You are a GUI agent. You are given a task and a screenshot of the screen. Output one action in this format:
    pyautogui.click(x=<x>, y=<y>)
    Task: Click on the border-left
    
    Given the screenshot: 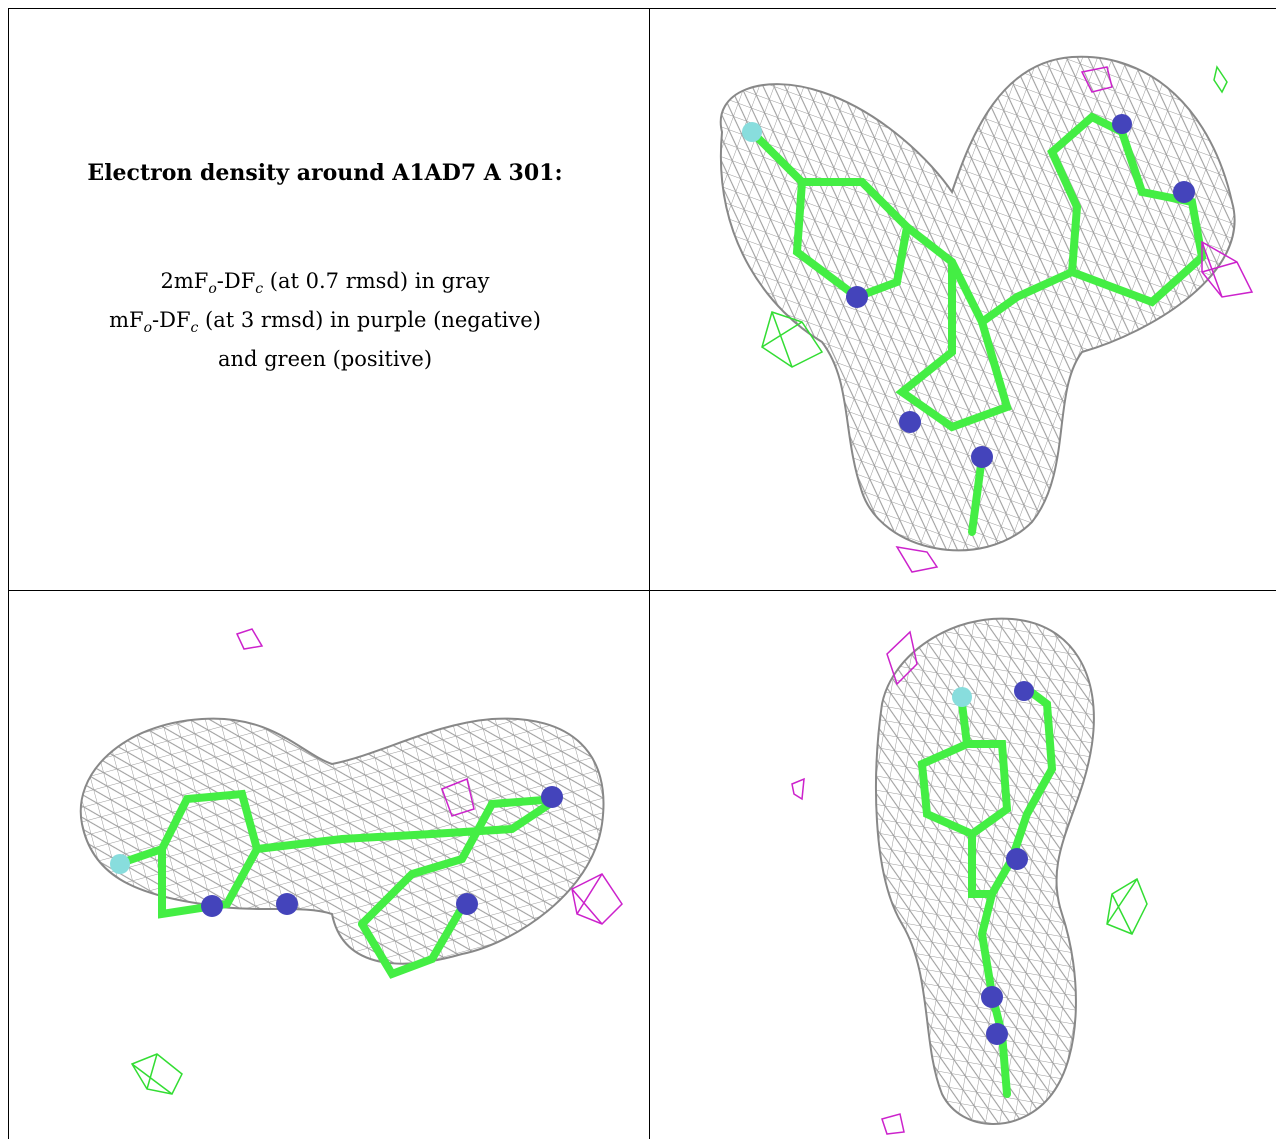 What is the action you would take?
    pyautogui.click(x=8, y=573)
    